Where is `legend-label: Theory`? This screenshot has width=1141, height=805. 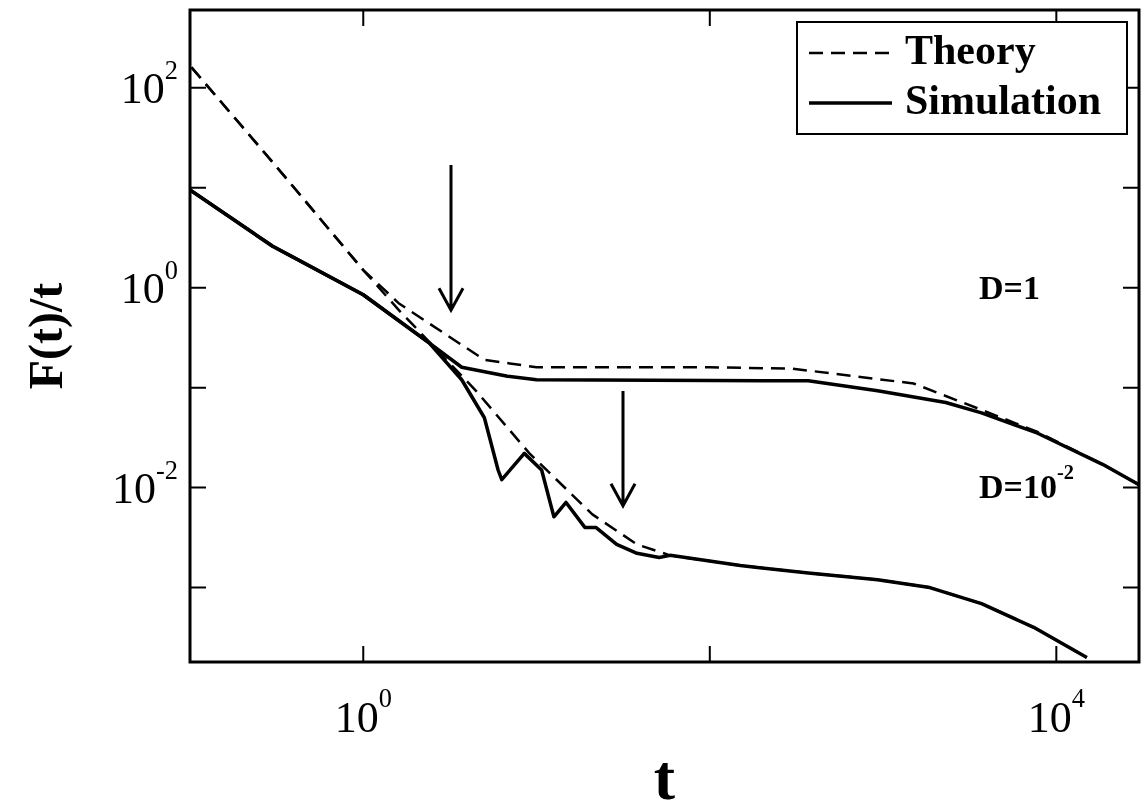
legend-label: Theory is located at coordinates (970, 49).